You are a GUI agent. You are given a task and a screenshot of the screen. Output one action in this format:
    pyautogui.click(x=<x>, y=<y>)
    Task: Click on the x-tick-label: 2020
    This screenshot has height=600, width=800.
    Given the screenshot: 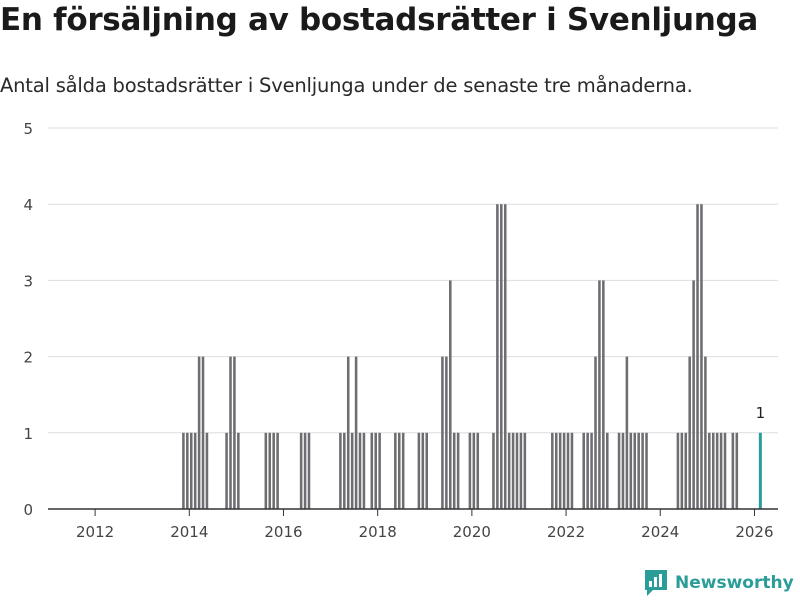 What is the action you would take?
    pyautogui.click(x=472, y=532)
    